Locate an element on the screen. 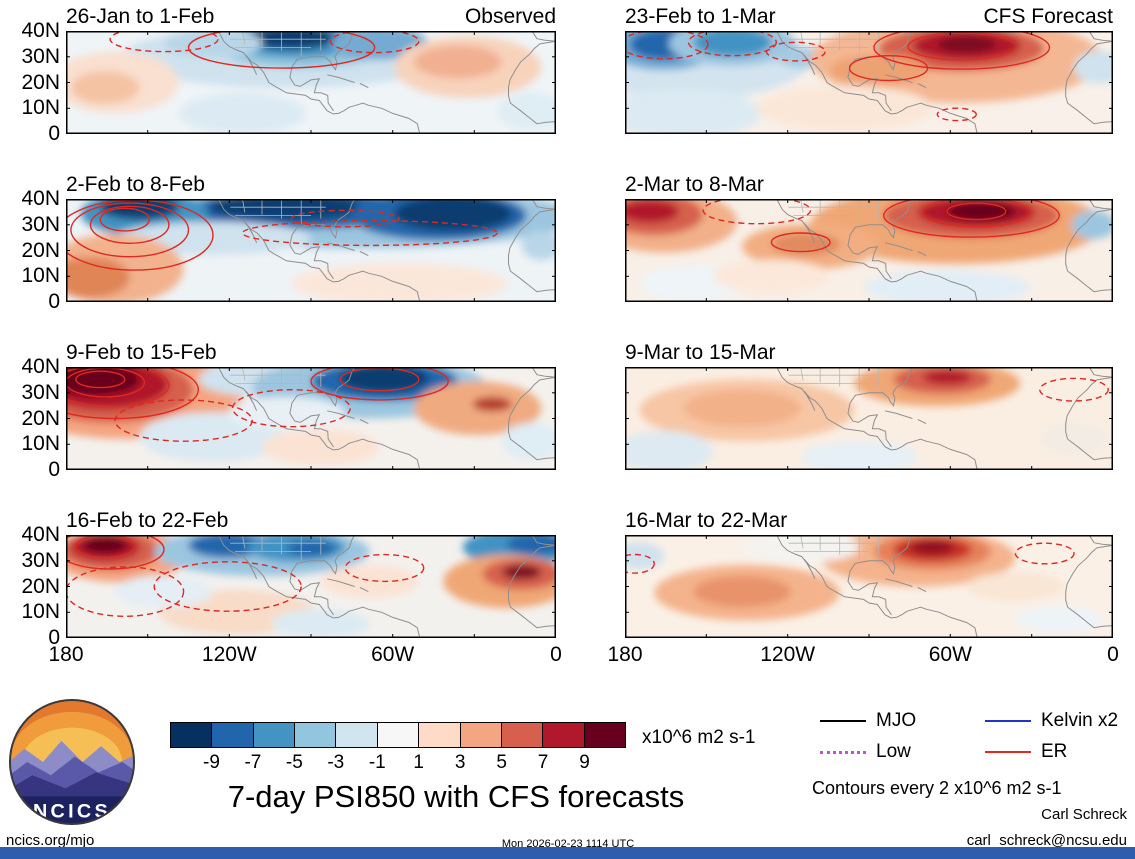  panel-date-range: 2-Mar to 8-Mar is located at coordinates (694, 184).